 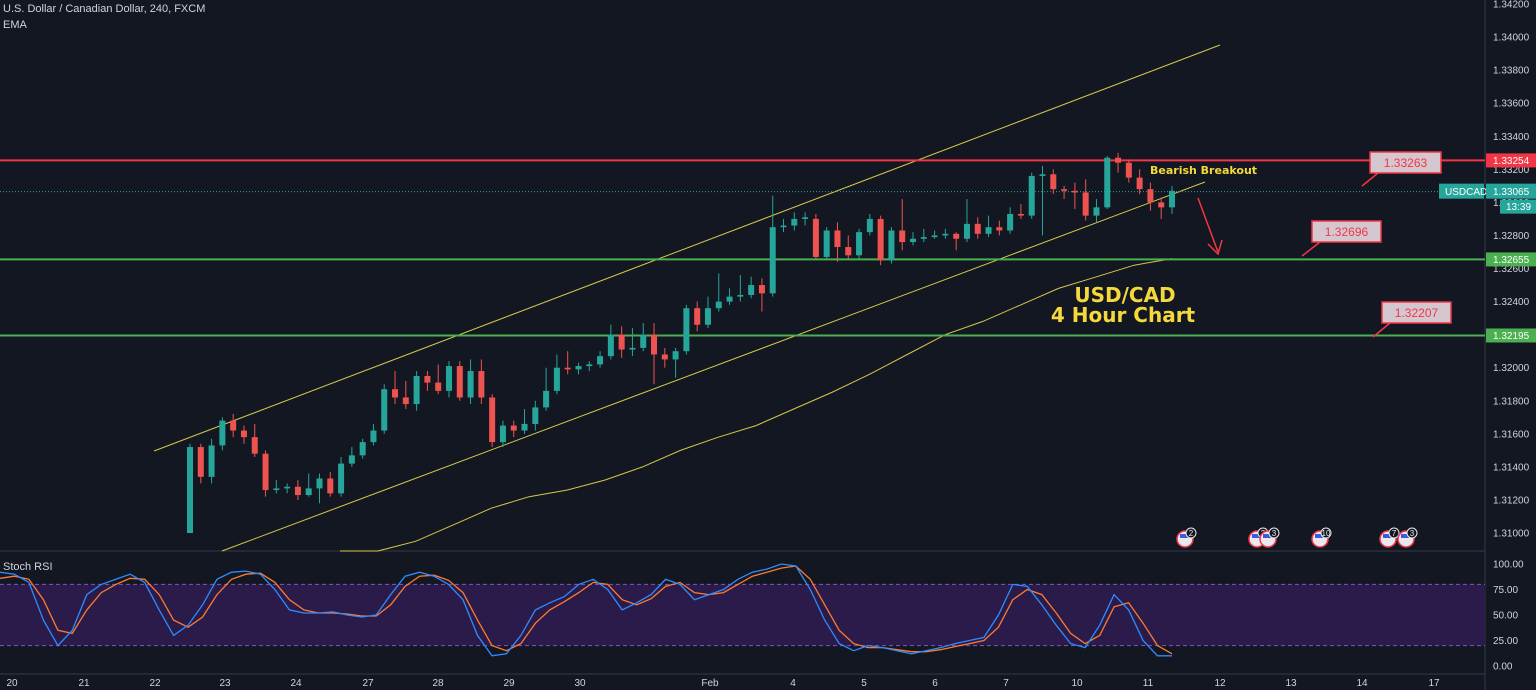 What do you see at coordinates (1297, 537) in the screenshot?
I see `economic-events: 2231073` at bounding box center [1297, 537].